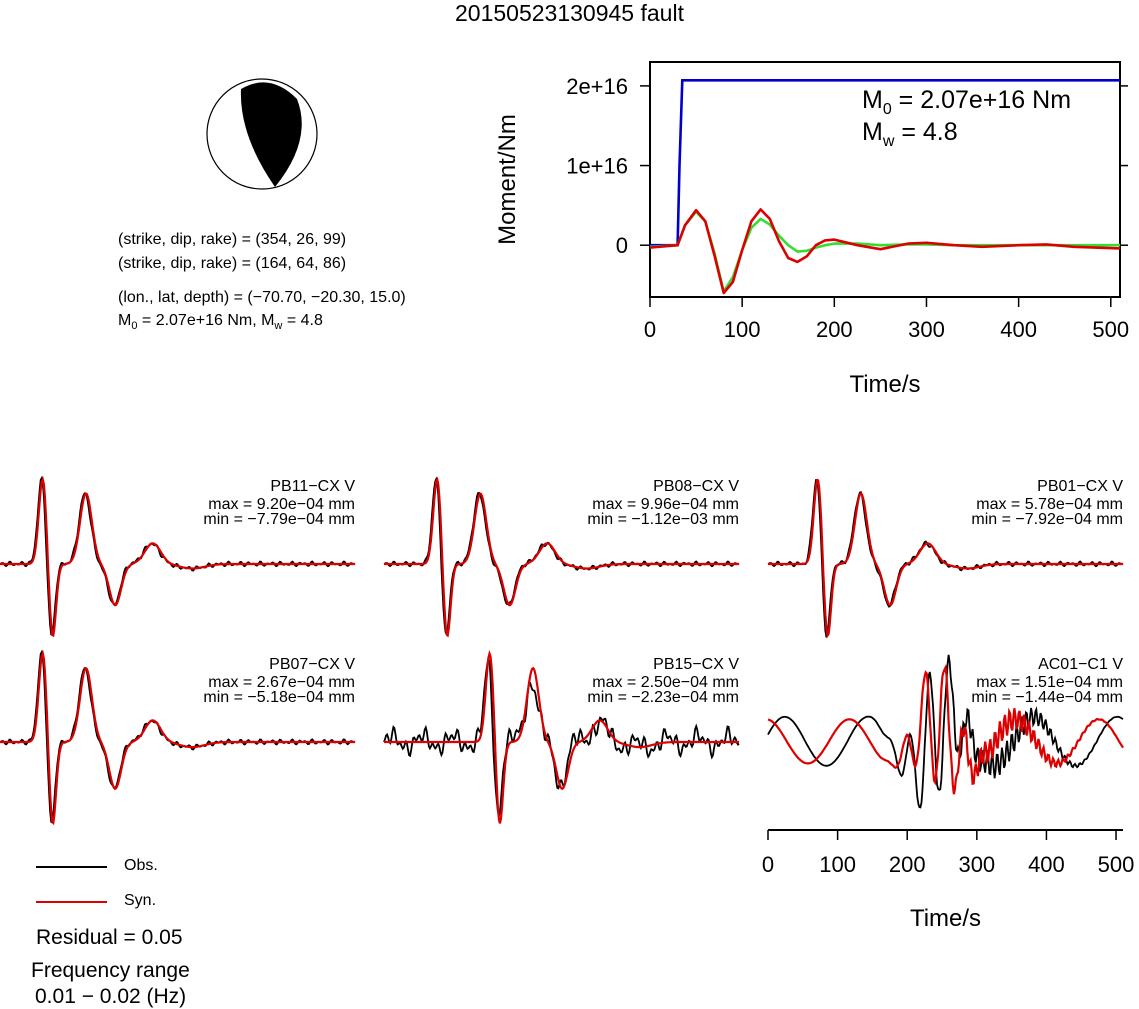 This screenshot has height=1009, width=1139. What do you see at coordinates (665, 504) in the screenshot?
I see `station-max: max = 9.96e−04 mm` at bounding box center [665, 504].